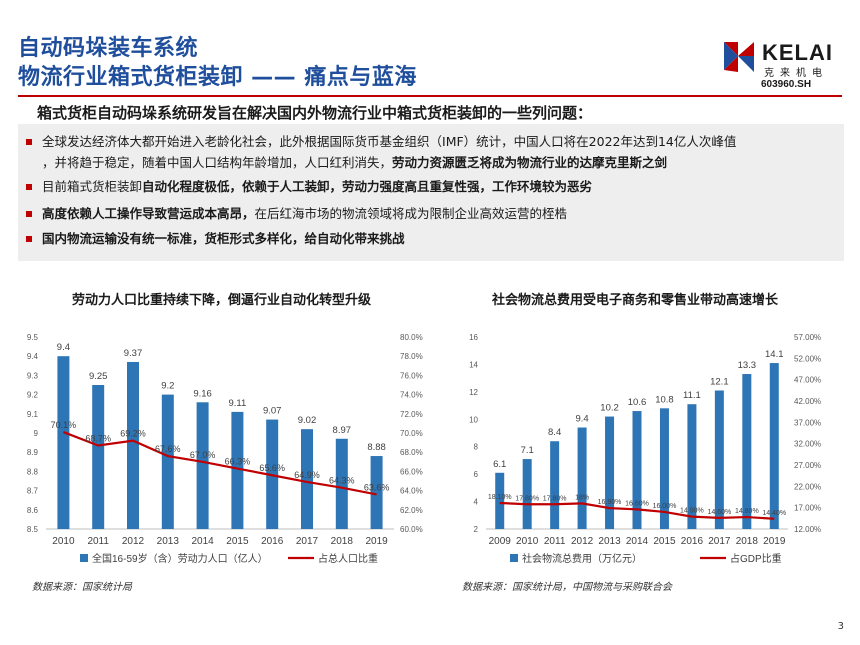 This screenshot has height=645, width=860. Describe the element at coordinates (692, 511) in the screenshot. I see `line-value-label: 14.90%` at that location.